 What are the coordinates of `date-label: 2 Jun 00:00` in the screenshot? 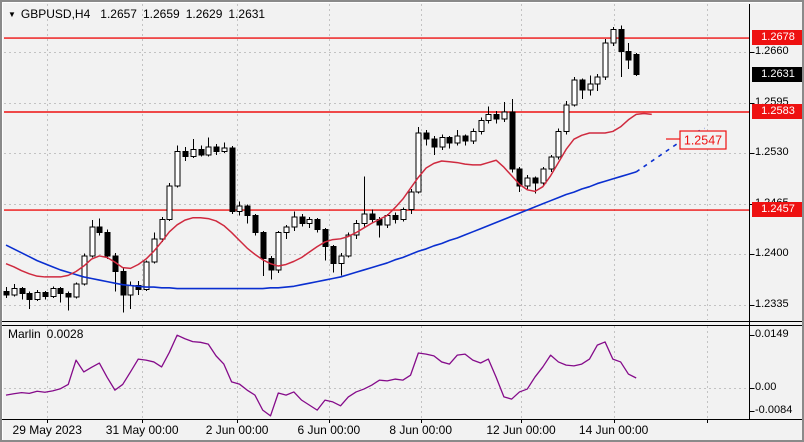 It's located at (237, 430).